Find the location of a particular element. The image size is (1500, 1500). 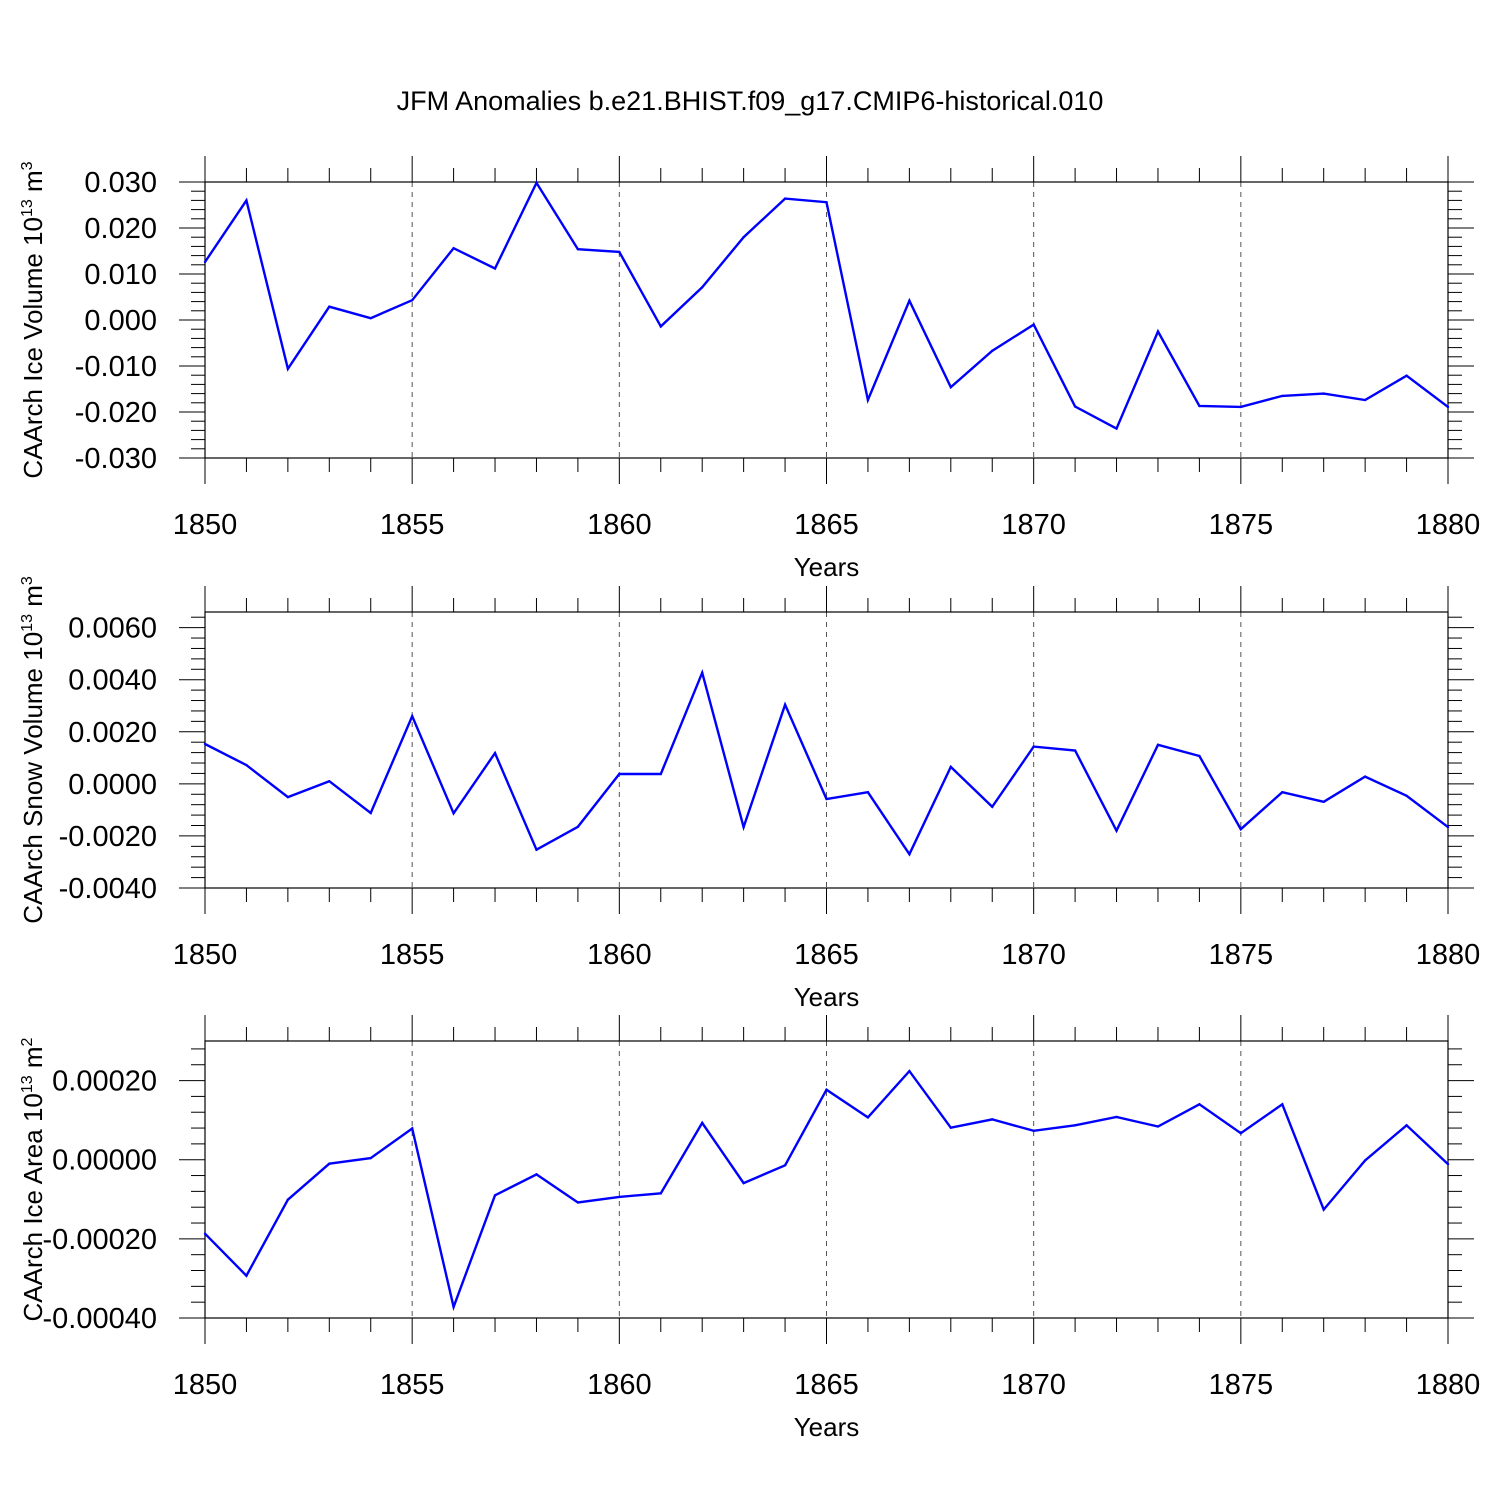

y-axis-title: CAArch Ice Area 1013 m2 is located at coordinates (33, 1179).